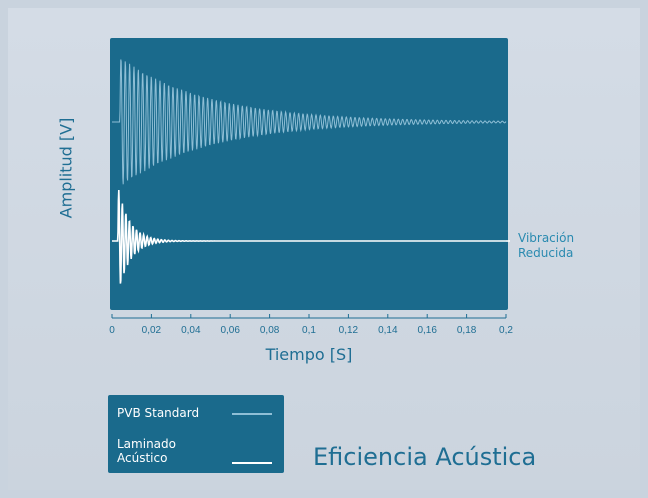  What do you see at coordinates (309, 330) in the screenshot?
I see `x-tick-label: 0,1` at bounding box center [309, 330].